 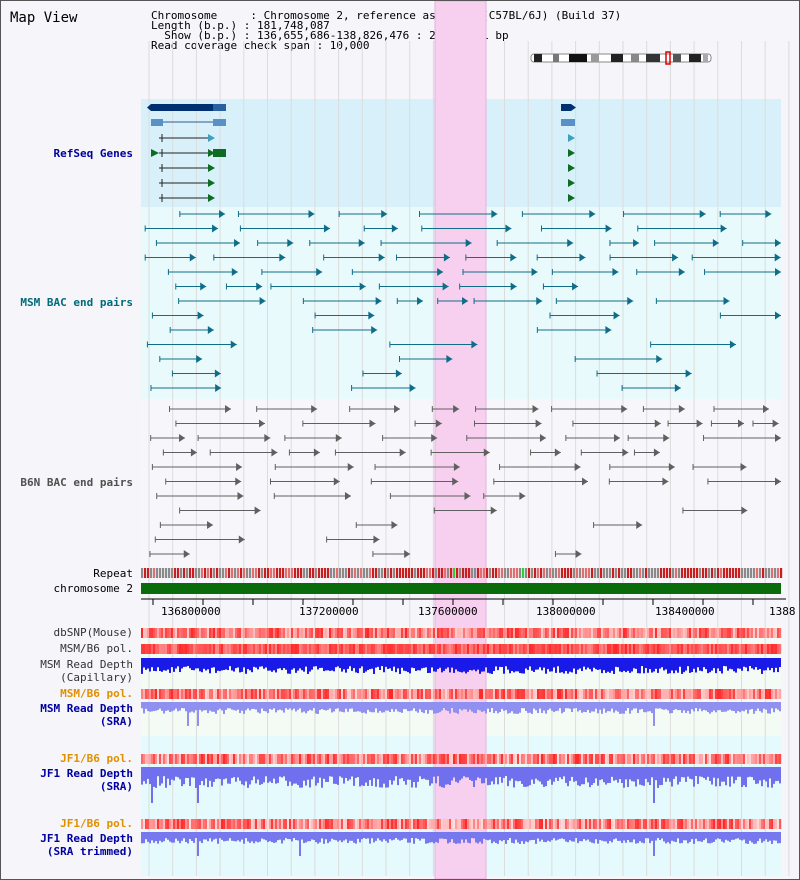 I want to click on refseq-gene-arrow, so click(x=211, y=153).